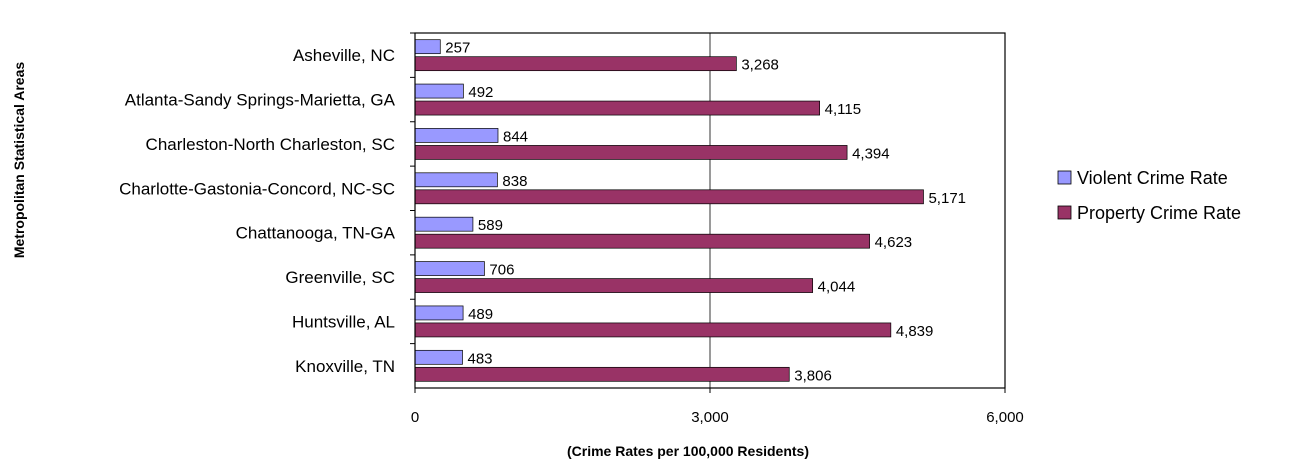  Describe the element at coordinates (501, 270) in the screenshot. I see `data-label: 706` at that location.